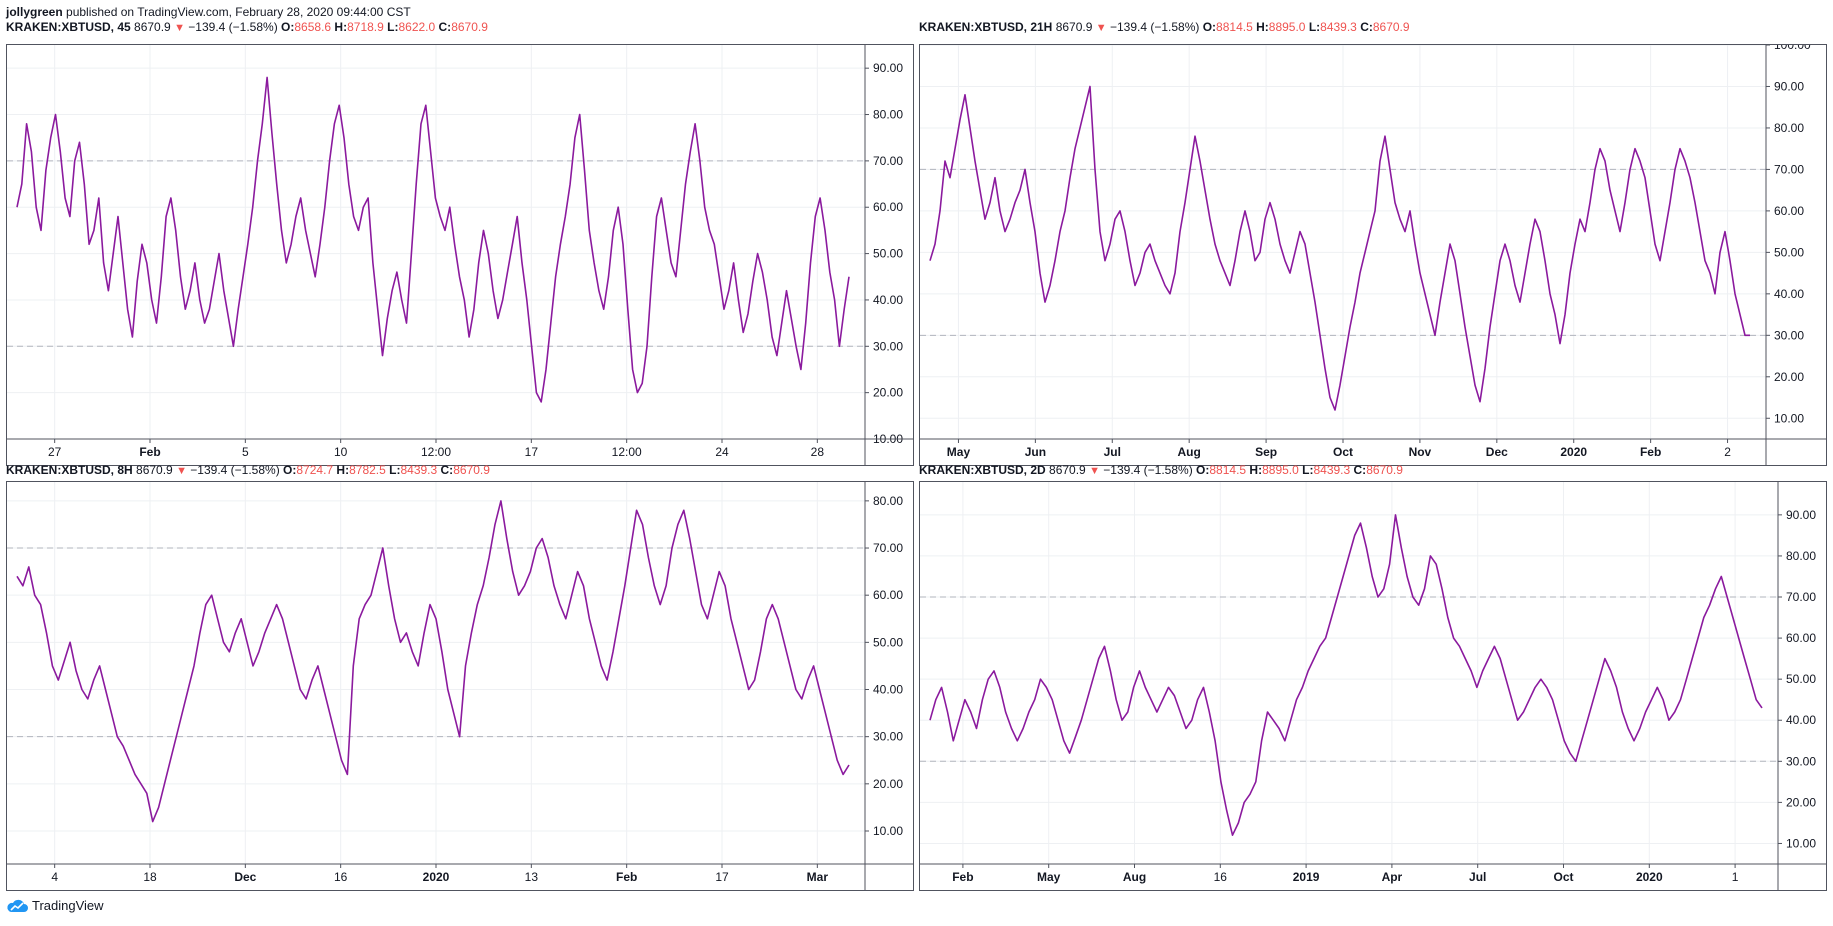  I want to click on author-name: jollygreen, so click(34, 12).